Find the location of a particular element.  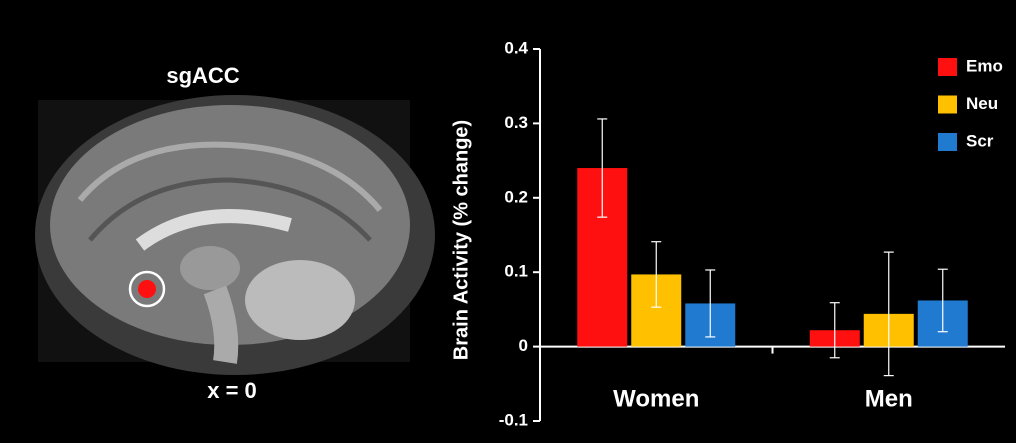

y-tick-label: -0.1 is located at coordinates (513, 419).